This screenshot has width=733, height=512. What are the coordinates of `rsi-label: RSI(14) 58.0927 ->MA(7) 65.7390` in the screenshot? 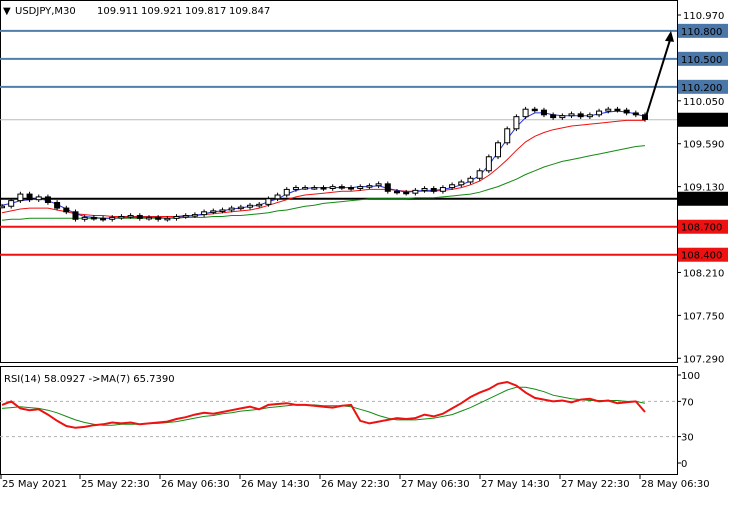 It's located at (89, 379).